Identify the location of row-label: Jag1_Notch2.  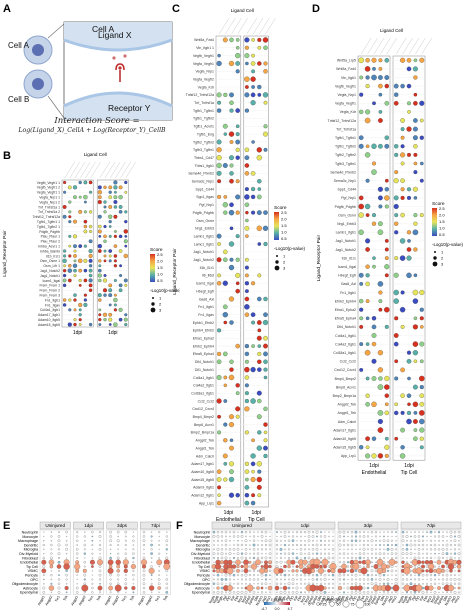
(50, 271).